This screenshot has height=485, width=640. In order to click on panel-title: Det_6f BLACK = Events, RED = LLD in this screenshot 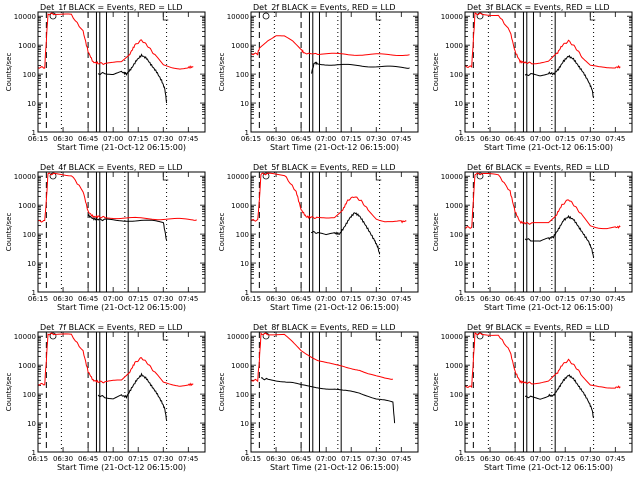, I will do `click(538, 167)`.